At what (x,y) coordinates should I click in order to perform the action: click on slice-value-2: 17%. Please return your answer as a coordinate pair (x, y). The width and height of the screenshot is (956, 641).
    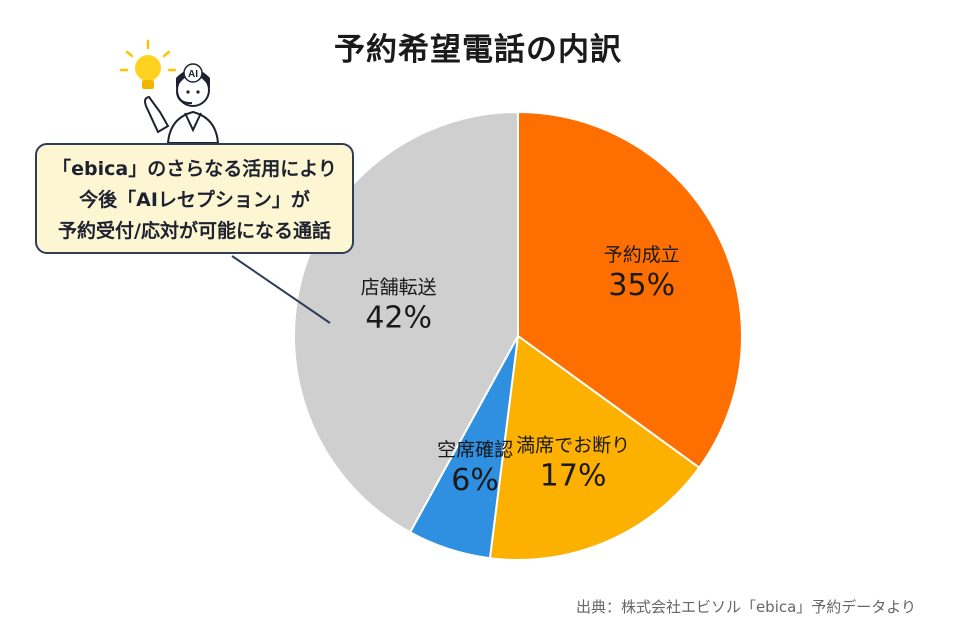
    Looking at the image, I should click on (573, 475).